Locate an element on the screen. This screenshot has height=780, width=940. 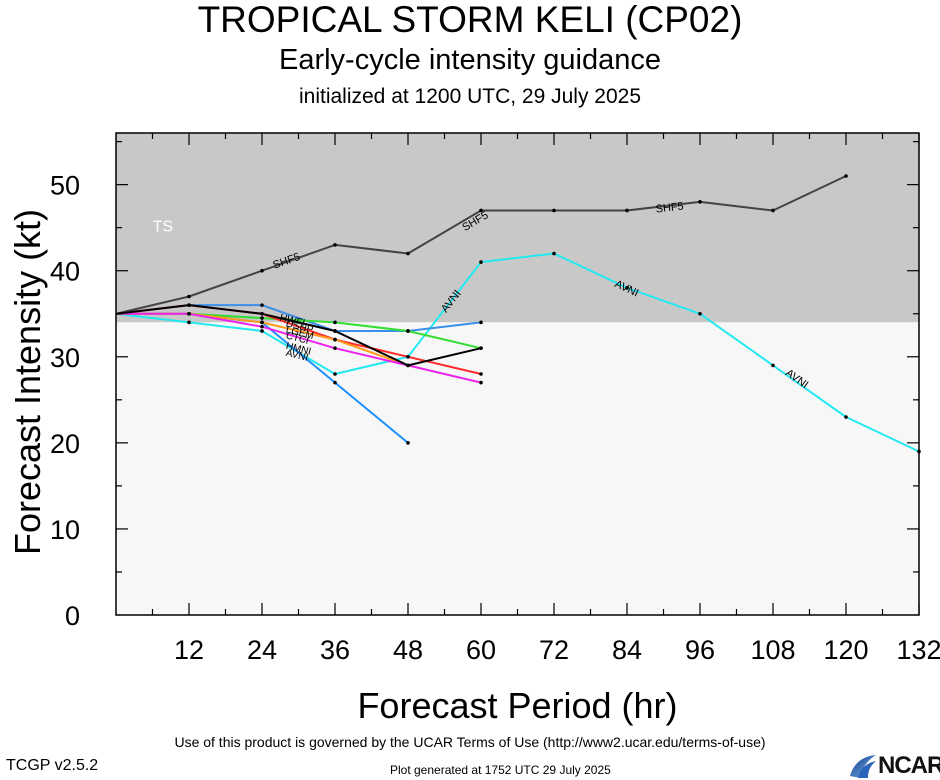
model-label: CTCI is located at coordinates (297, 339).